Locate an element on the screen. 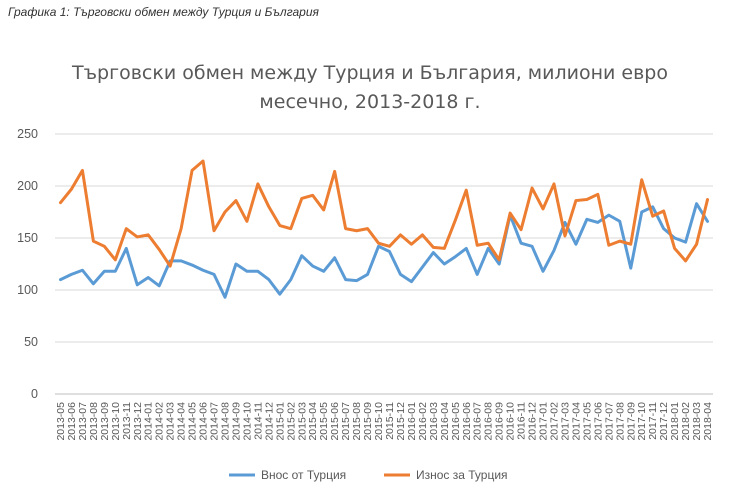  x-tick-label: 2017-06 is located at coordinates (598, 421).